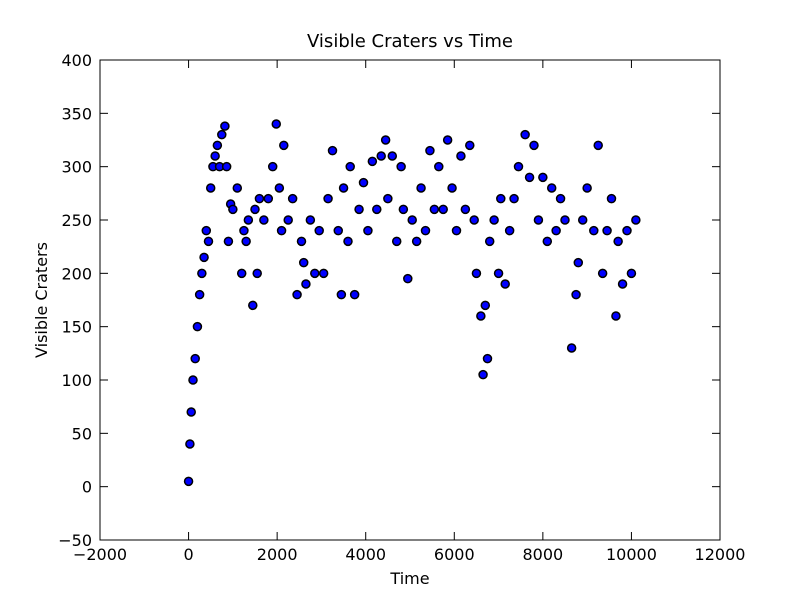  I want to click on x-tick-label: 2000, so click(277, 554).